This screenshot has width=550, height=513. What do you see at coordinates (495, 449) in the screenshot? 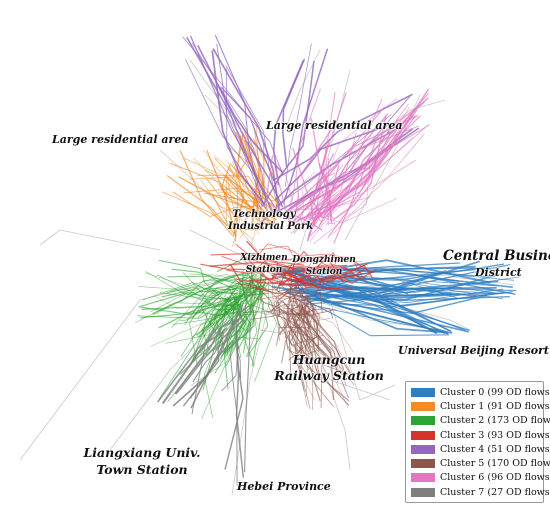
I see `legend-label: Cluster 4 (51 OD flows)` at bounding box center [495, 449].